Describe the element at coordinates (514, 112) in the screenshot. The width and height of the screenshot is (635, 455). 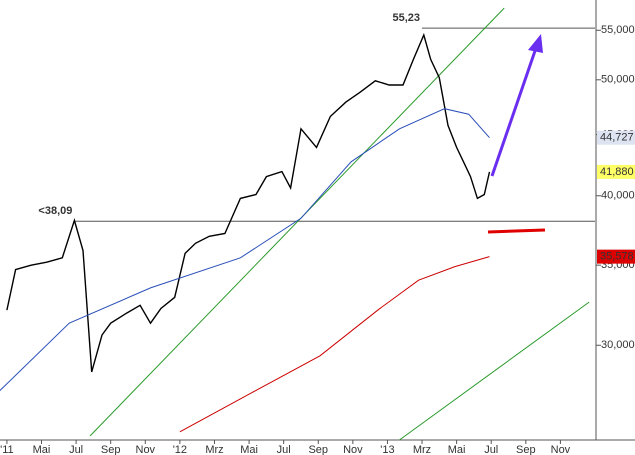
I see `arrow-shaft` at that location.